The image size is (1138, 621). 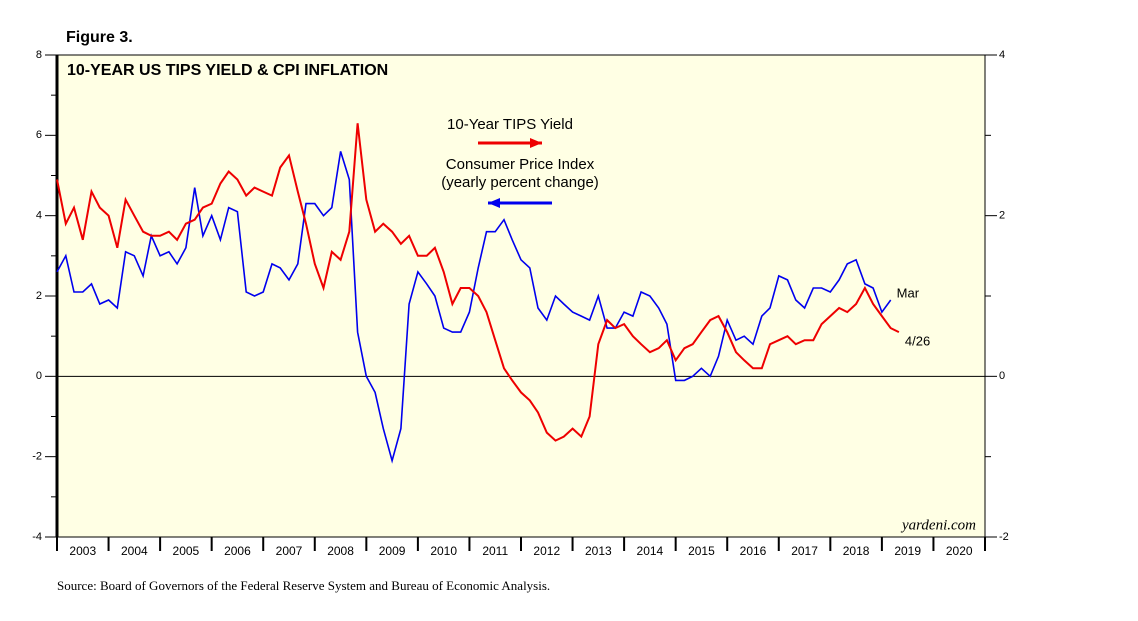 I want to click on legend-label: Consumer Price Index, so click(x=520, y=164).